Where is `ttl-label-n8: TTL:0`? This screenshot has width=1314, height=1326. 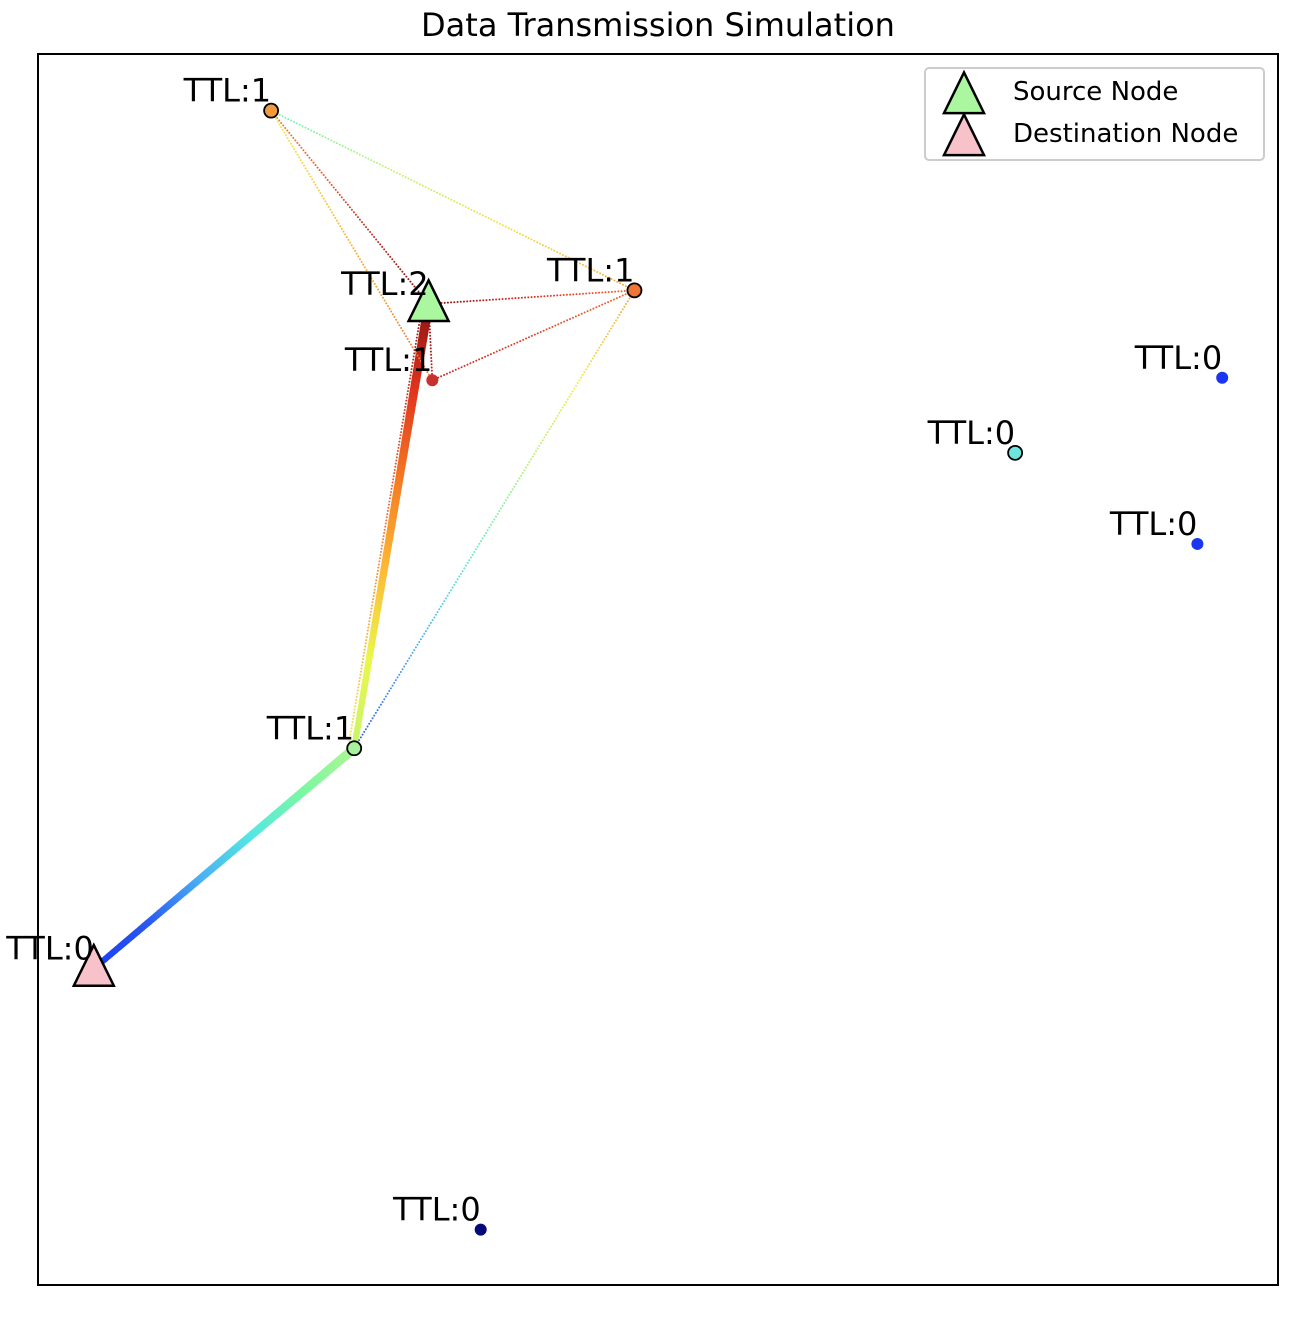 ttl-label-n8: TTL:0 is located at coordinates (436, 1210).